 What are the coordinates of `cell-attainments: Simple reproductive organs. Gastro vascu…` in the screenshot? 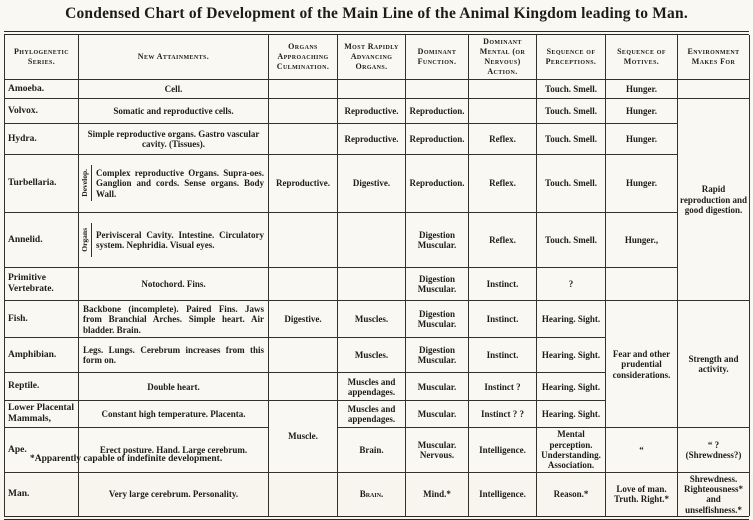 It's located at (173, 139).